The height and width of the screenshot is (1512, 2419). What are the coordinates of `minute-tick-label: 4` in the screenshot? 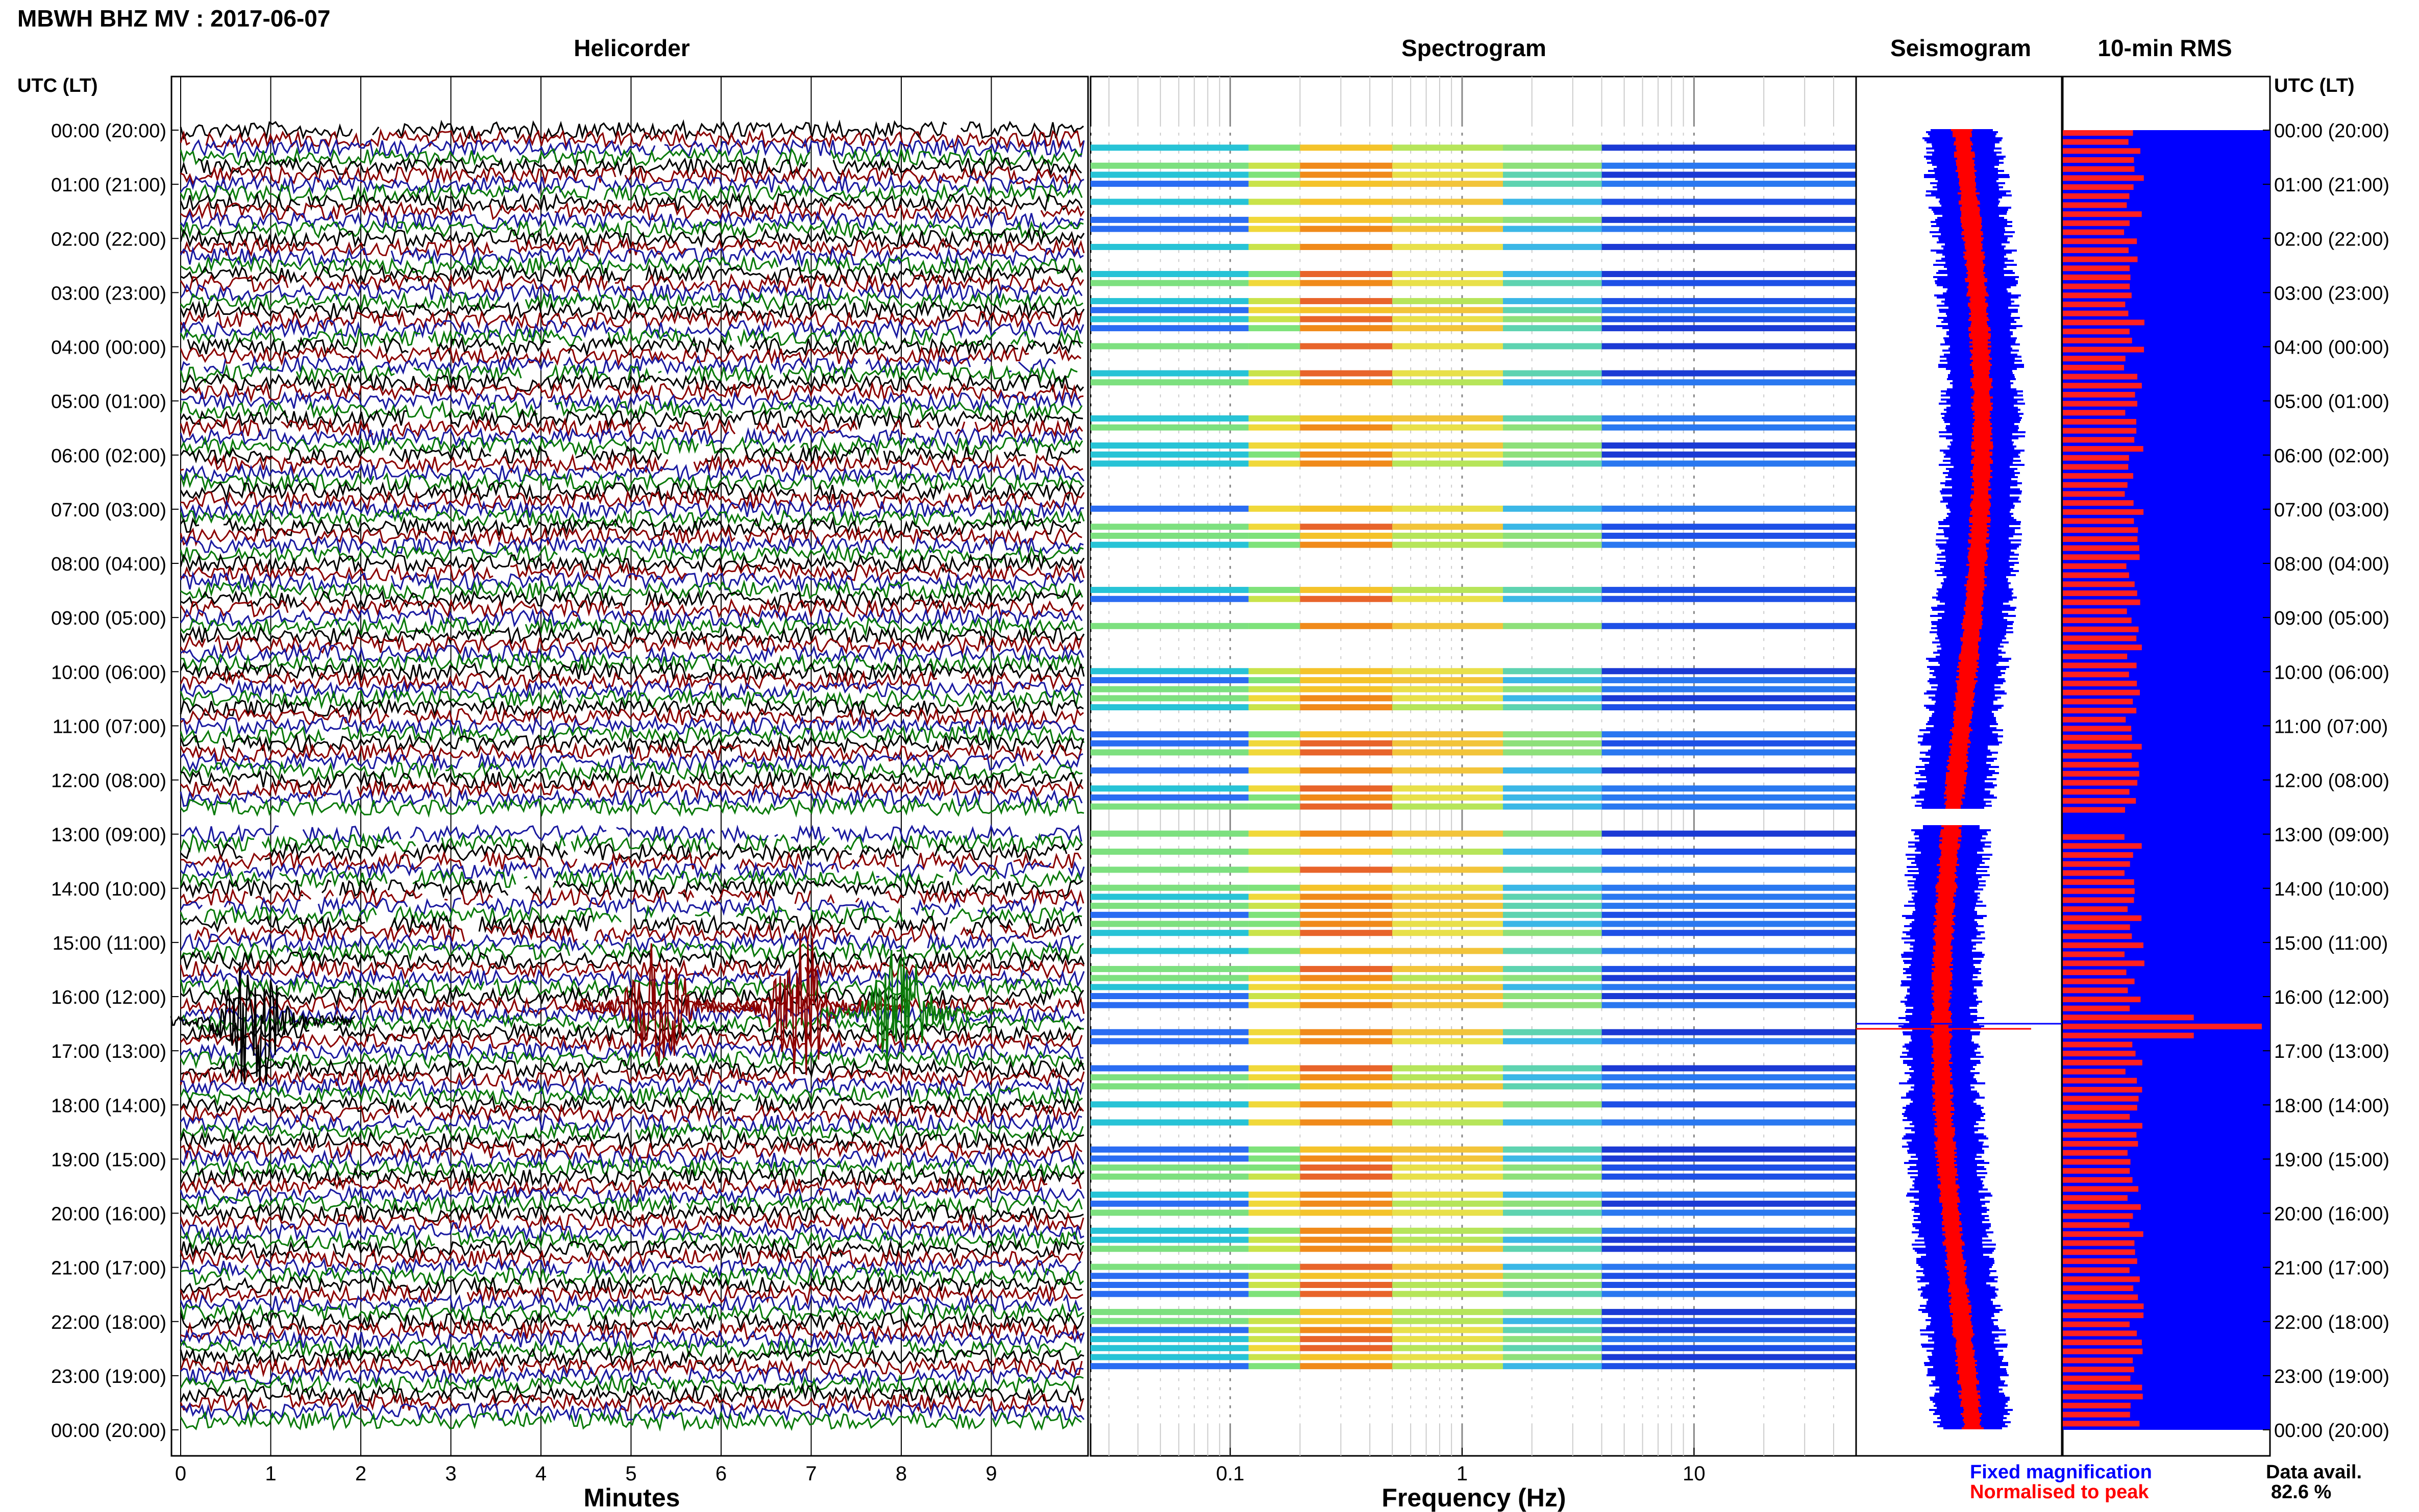 It's located at (541, 1474).